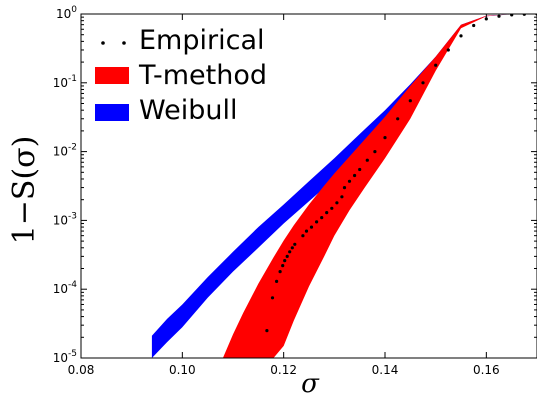  I want to click on y-axis-label: 1−S(σ), so click(24, 190).